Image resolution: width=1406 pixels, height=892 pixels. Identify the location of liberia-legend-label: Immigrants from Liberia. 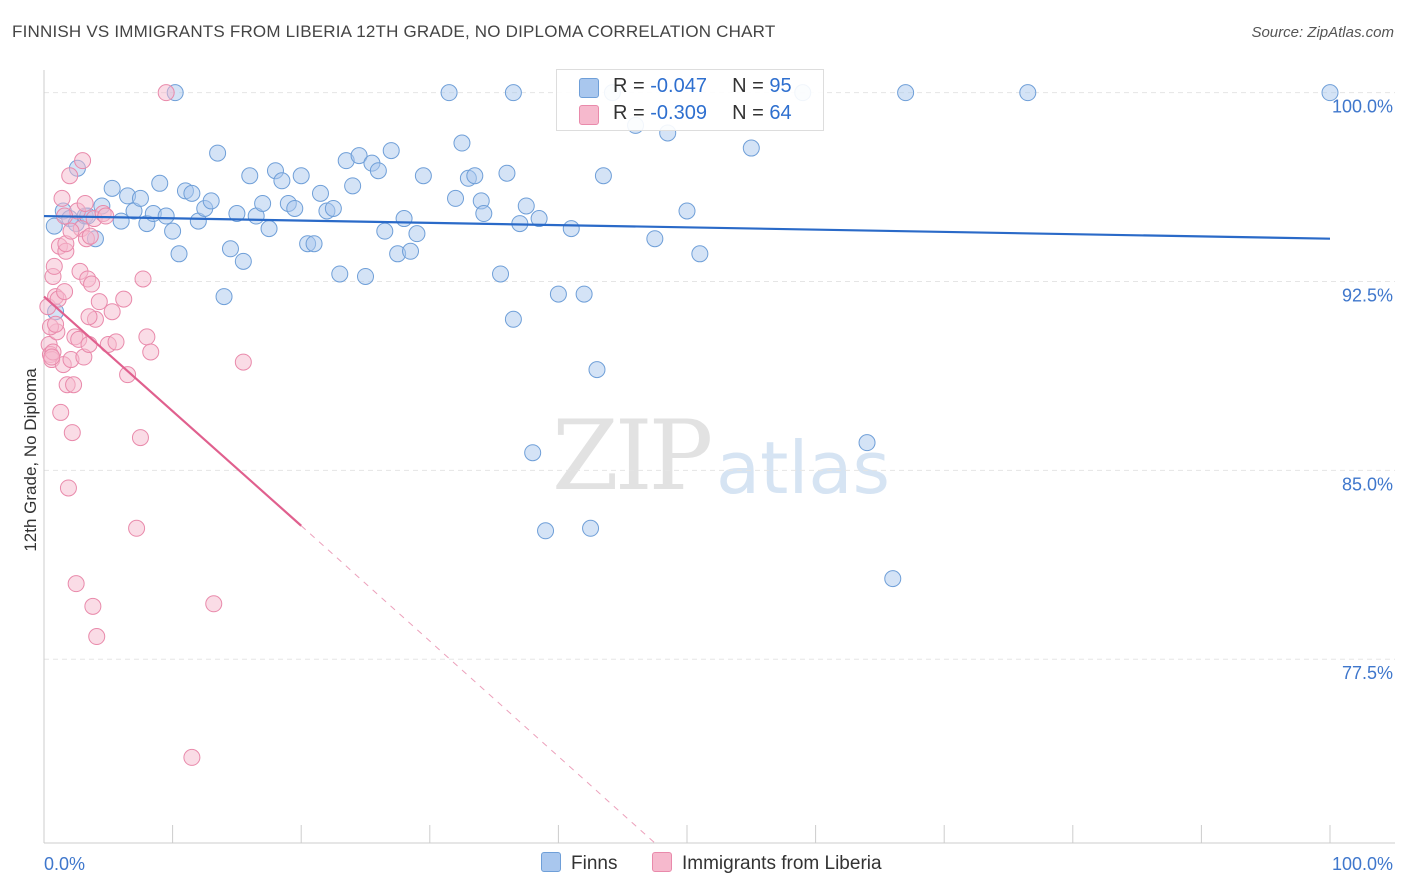
(782, 863).